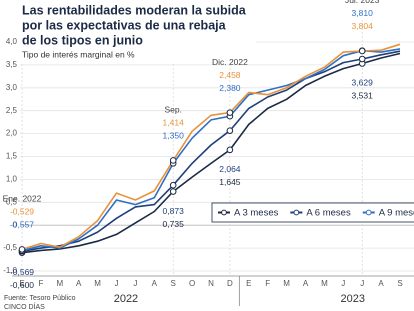  I want to click on source: CINCO DÍAS, so click(24, 306).